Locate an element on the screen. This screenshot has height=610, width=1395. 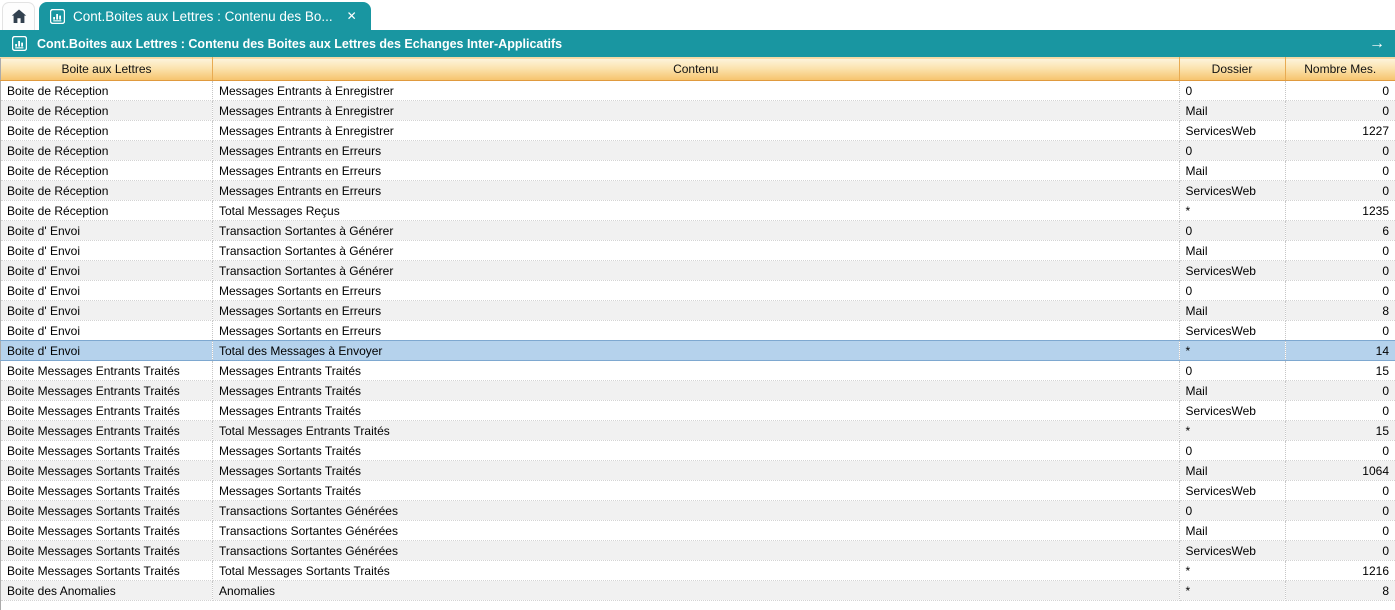
cell-content: Total des Messages à Envoyer is located at coordinates (696, 350).